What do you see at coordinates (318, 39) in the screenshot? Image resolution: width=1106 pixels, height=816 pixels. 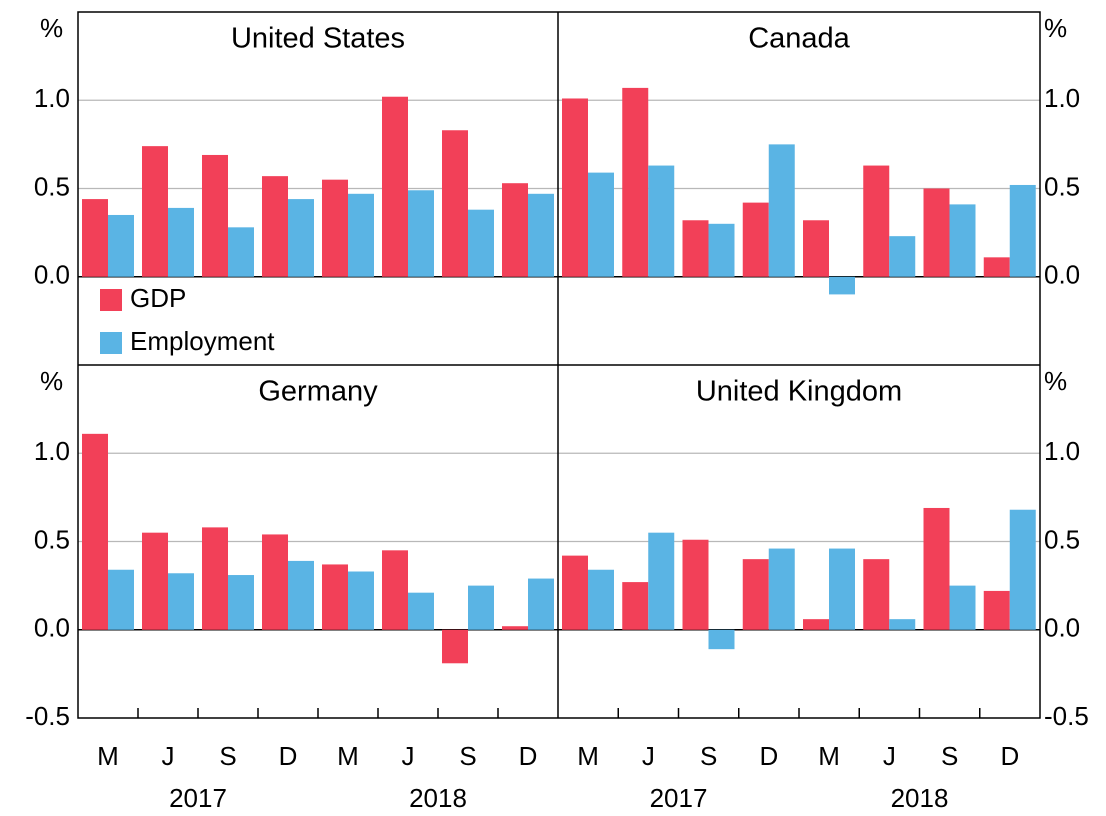 I see `panel-title: United States` at bounding box center [318, 39].